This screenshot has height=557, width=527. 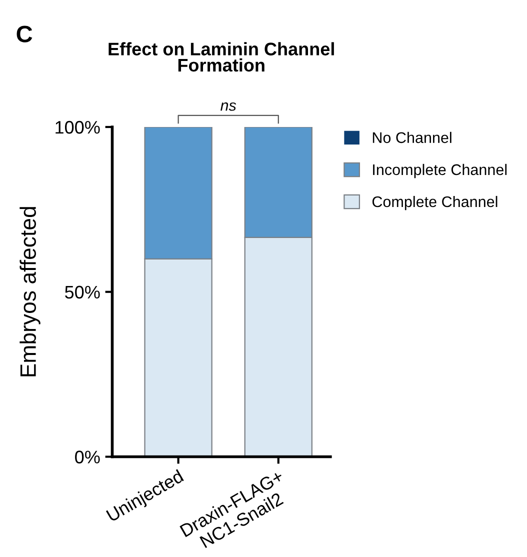 What do you see at coordinates (30, 291) in the screenshot?
I see `y-axis-title: Embryos affected` at bounding box center [30, 291].